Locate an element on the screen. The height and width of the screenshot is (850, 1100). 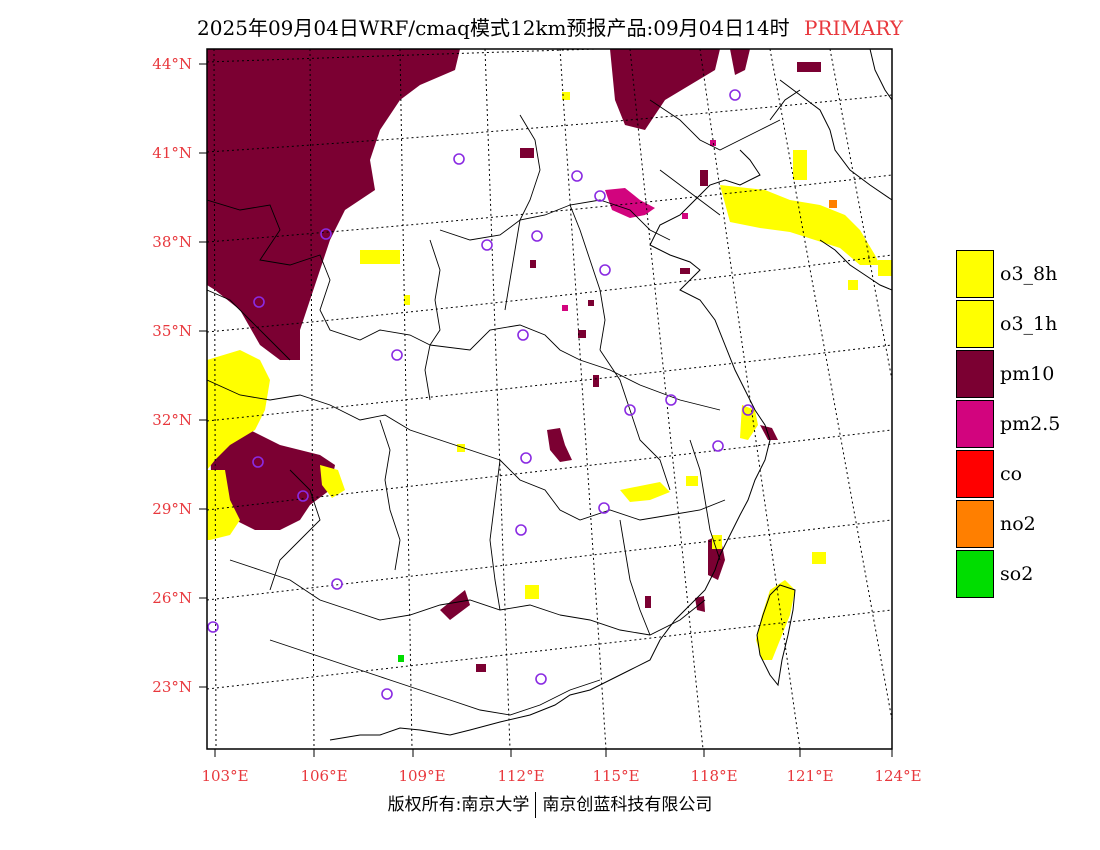
no2-spot is located at coordinates (833, 204).